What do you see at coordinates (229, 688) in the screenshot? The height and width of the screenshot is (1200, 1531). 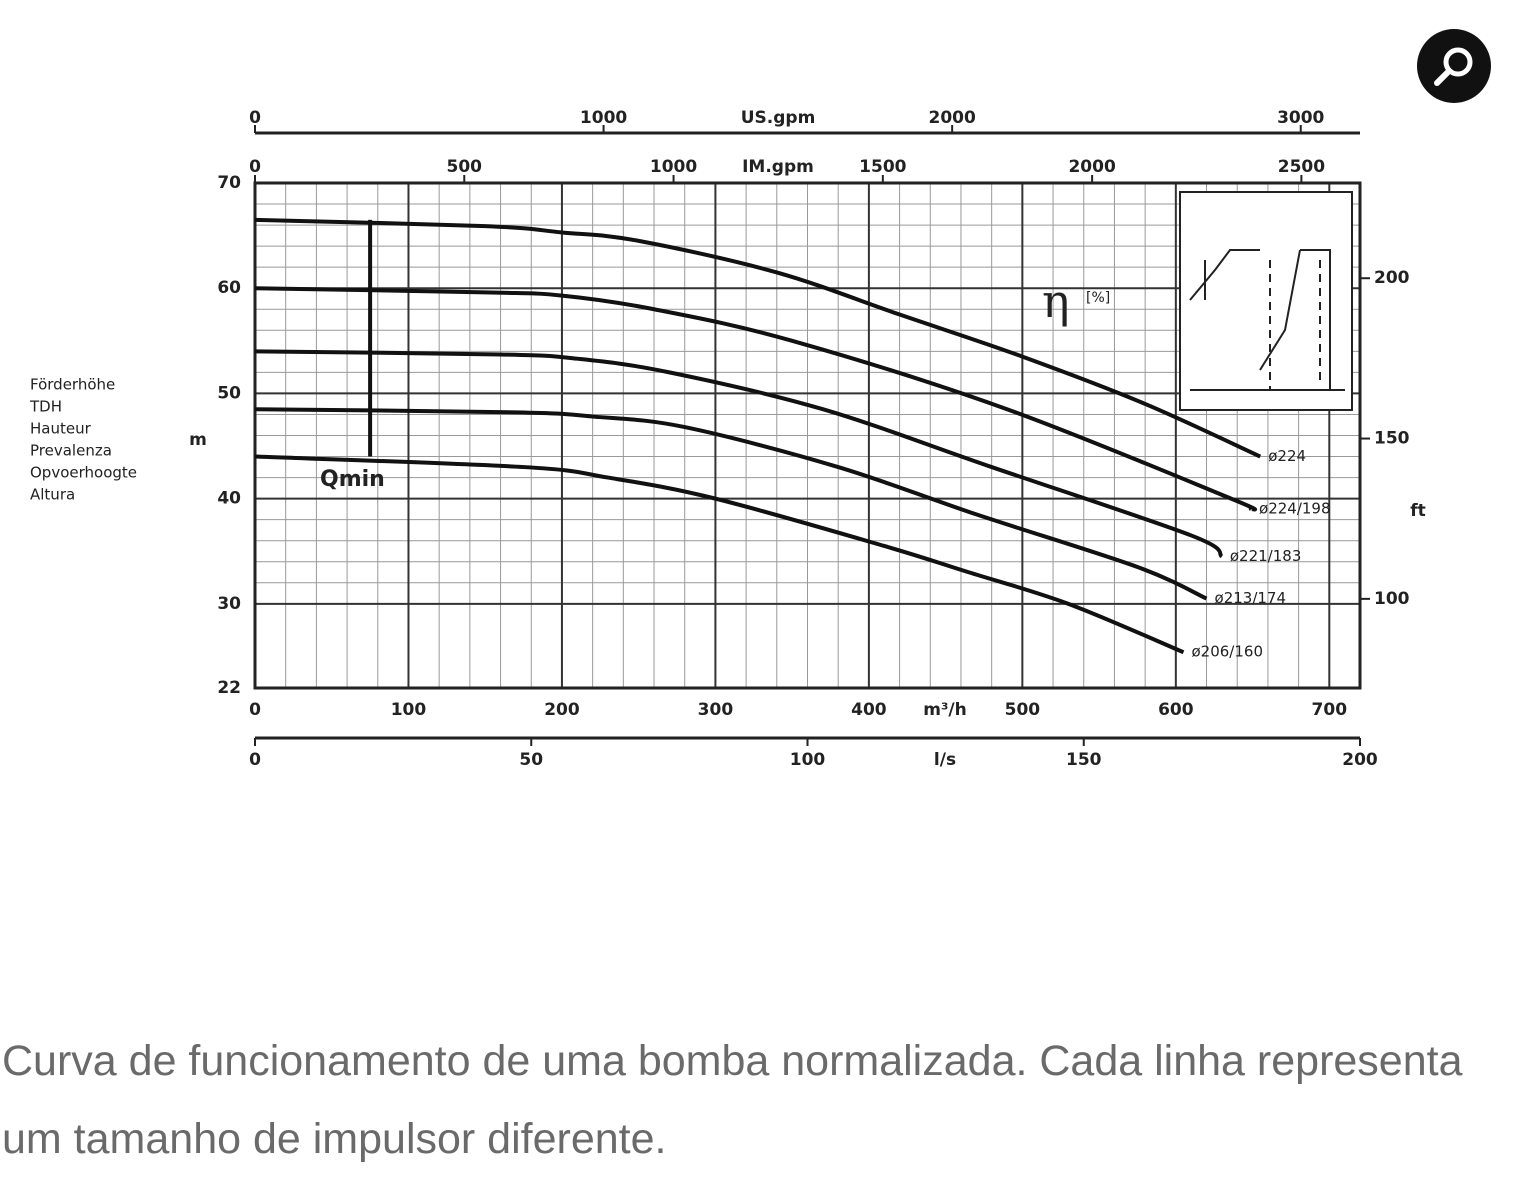 I see `y-tick-label: 22` at bounding box center [229, 688].